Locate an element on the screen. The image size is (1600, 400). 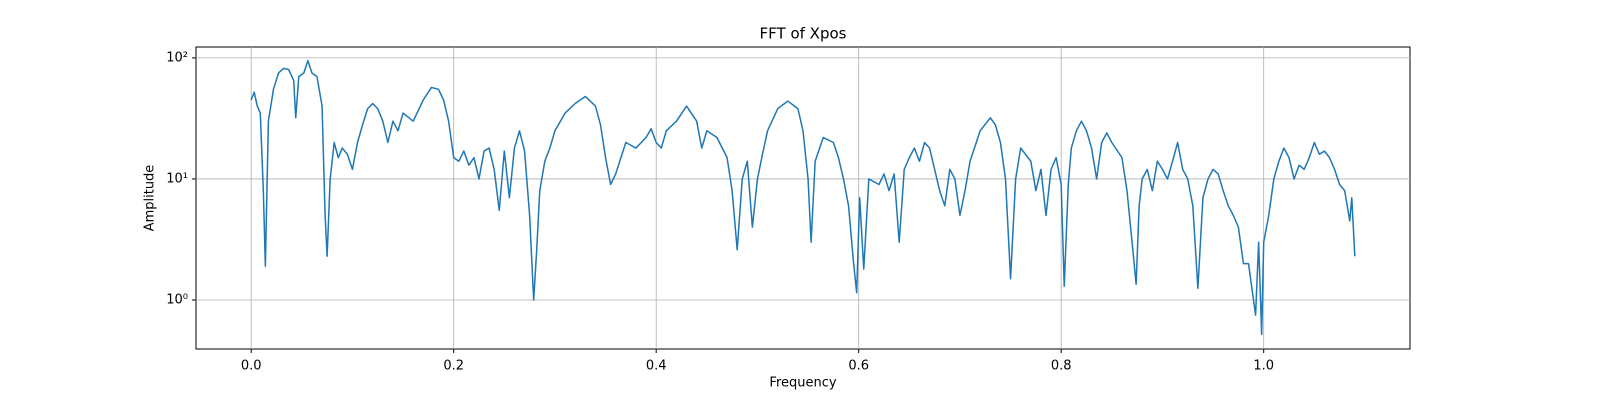
x-tick-label: 0.0 is located at coordinates (251, 366).